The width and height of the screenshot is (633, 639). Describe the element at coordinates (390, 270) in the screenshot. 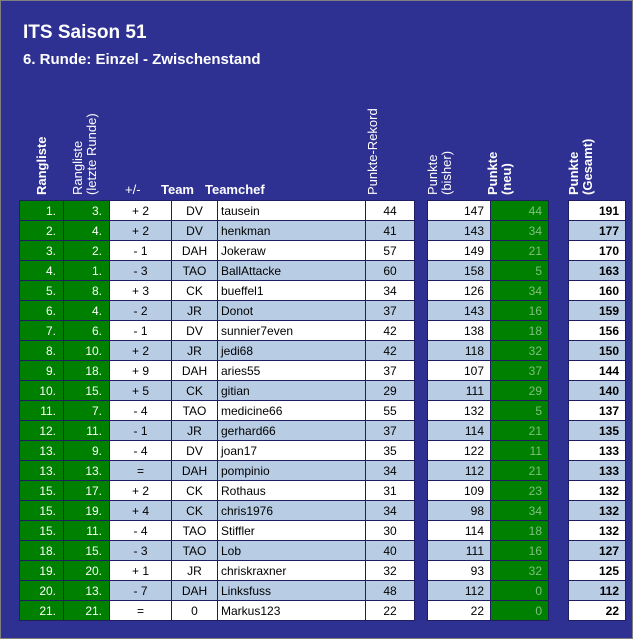

I see `punkte-rekord-cell: 60` at that location.